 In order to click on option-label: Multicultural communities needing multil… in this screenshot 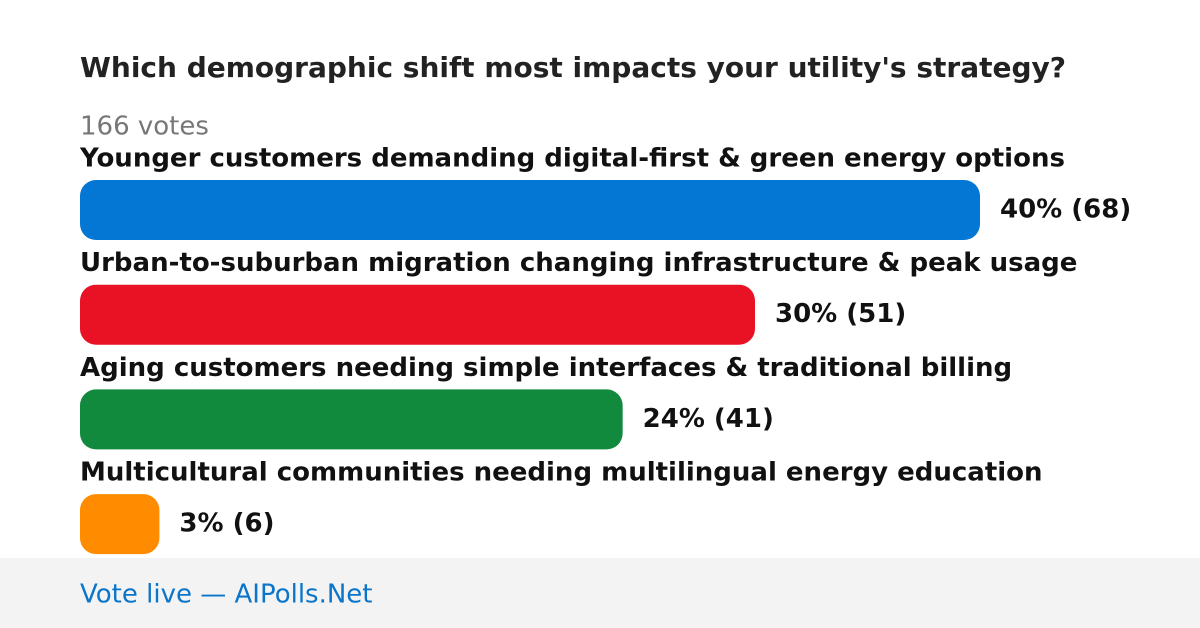, I will do `click(561, 473)`.